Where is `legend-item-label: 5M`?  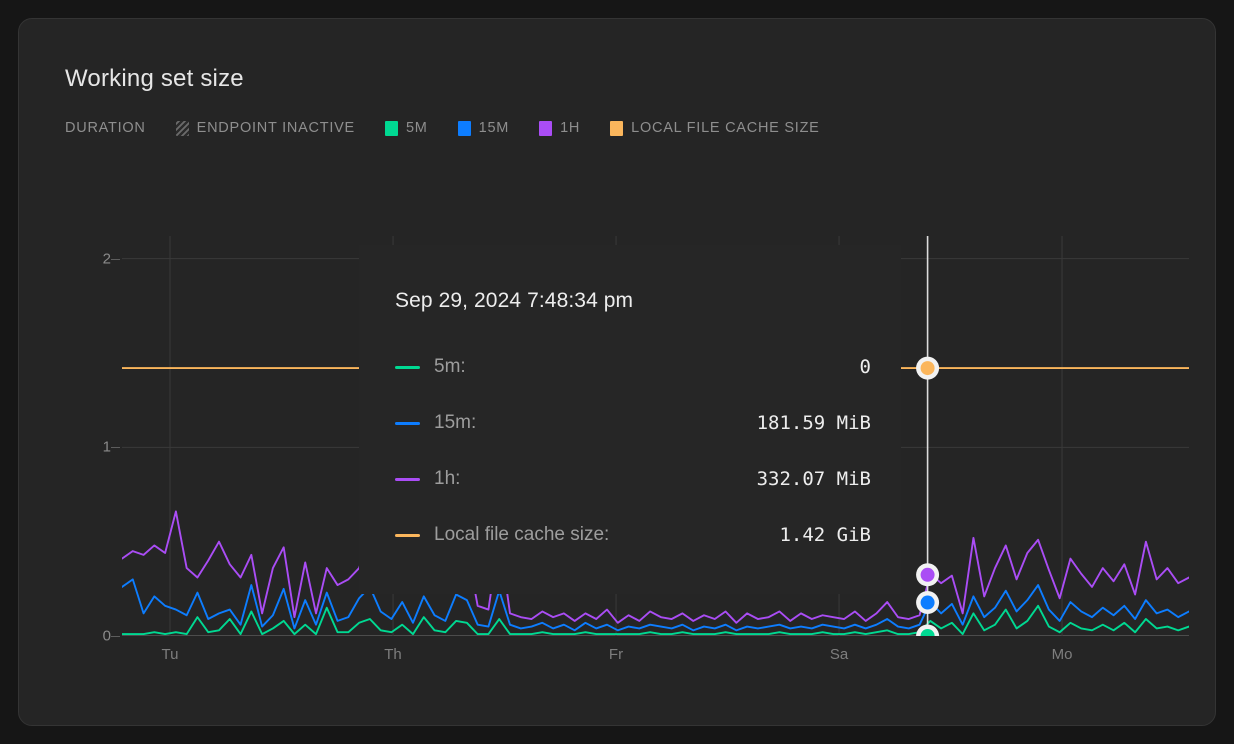 legend-item-label: 5M is located at coordinates (416, 128).